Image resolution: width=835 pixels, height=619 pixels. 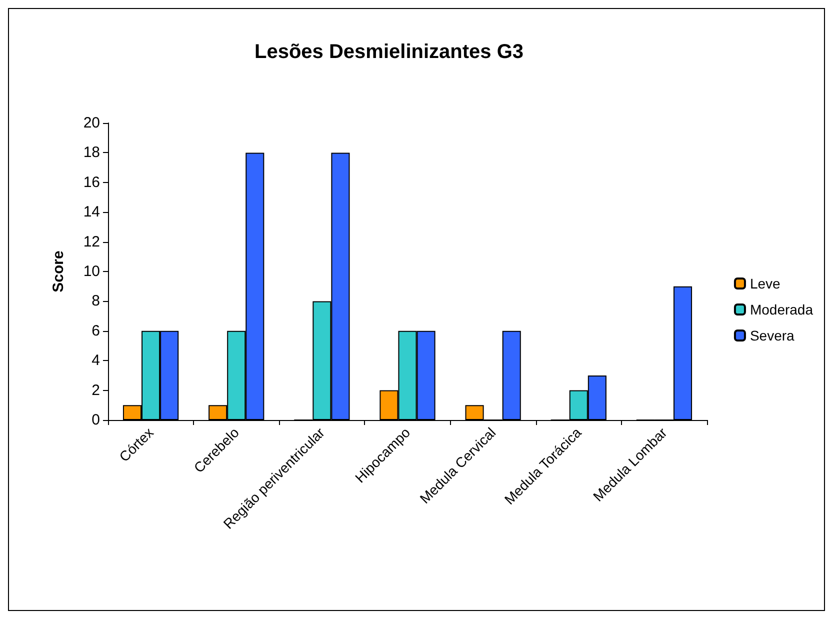 What do you see at coordinates (389, 52) in the screenshot?
I see `chart-title: Lesões Desmielinizantes G3` at bounding box center [389, 52].